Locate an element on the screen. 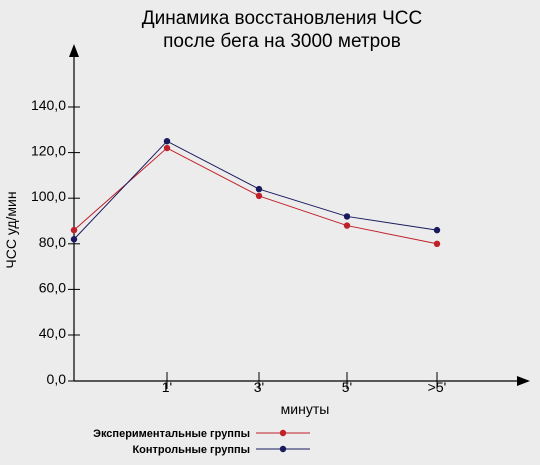 The image size is (540, 465). x-tick-label: 5' is located at coordinates (347, 387).